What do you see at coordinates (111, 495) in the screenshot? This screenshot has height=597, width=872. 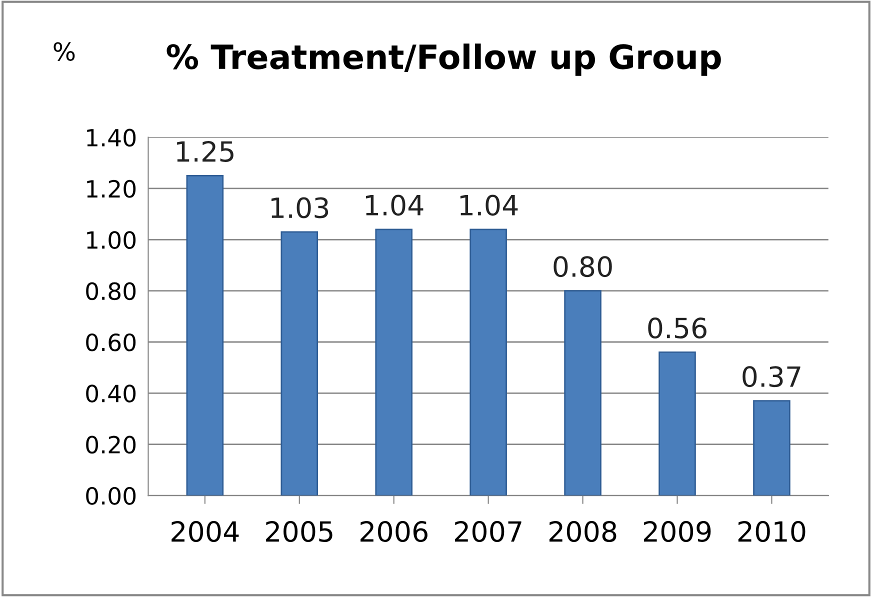 I see `y-tick-label: 0.00` at bounding box center [111, 495].